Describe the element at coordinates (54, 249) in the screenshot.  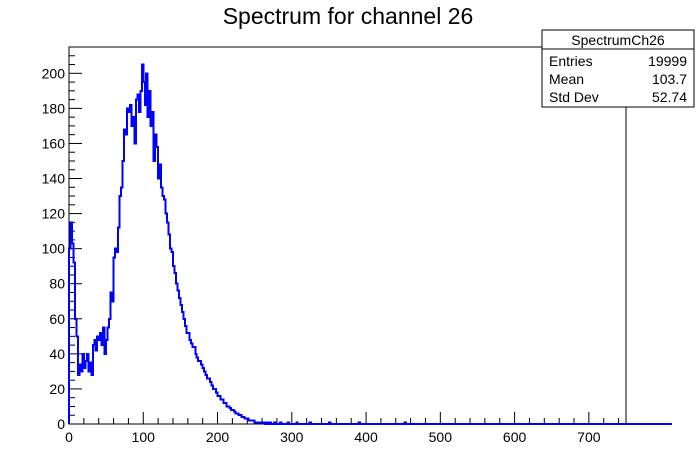
I see `y-tick-label: 100` at that location.